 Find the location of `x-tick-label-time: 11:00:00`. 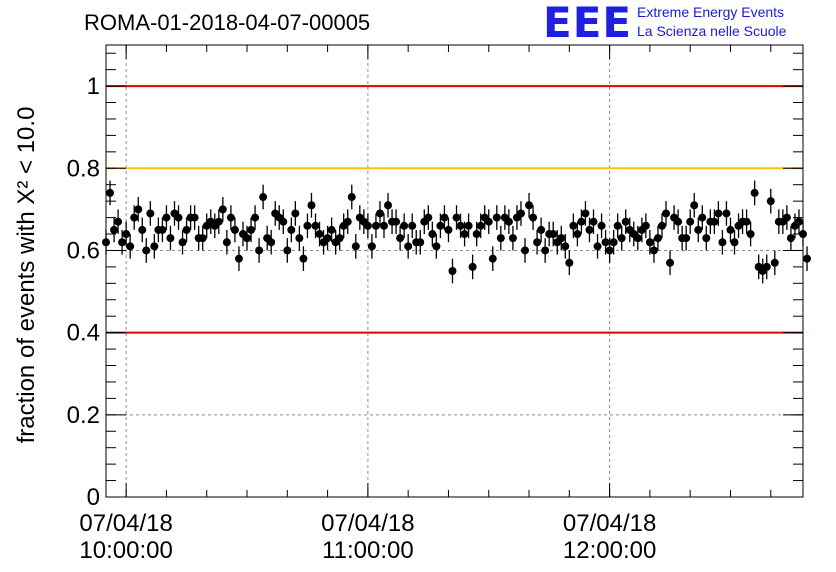

x-tick-label-time: 11:00:00 is located at coordinates (368, 550).